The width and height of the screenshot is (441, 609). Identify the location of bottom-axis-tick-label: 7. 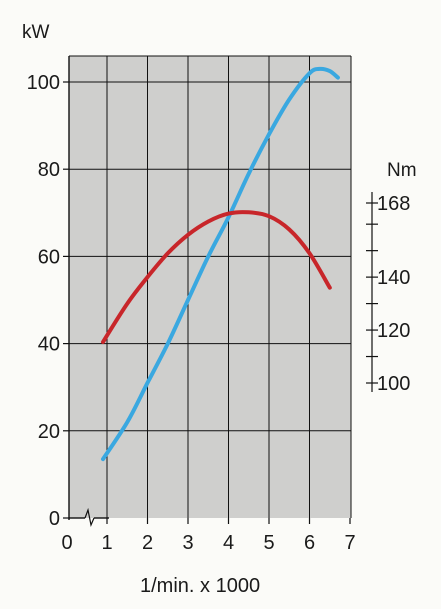
(349, 543).